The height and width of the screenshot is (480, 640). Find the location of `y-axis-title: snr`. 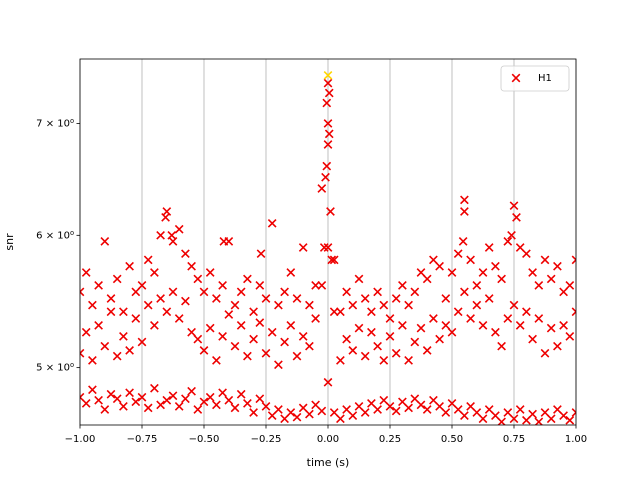

y-axis-title: snr is located at coordinates (9, 242).